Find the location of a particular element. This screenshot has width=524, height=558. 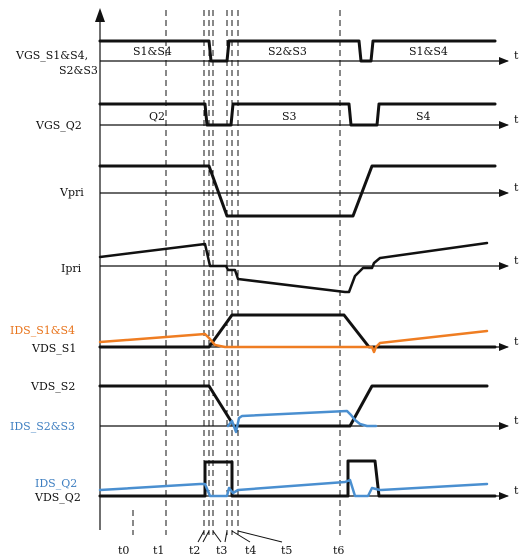

t-axis-label-row4: t is located at coordinates (516, 260).